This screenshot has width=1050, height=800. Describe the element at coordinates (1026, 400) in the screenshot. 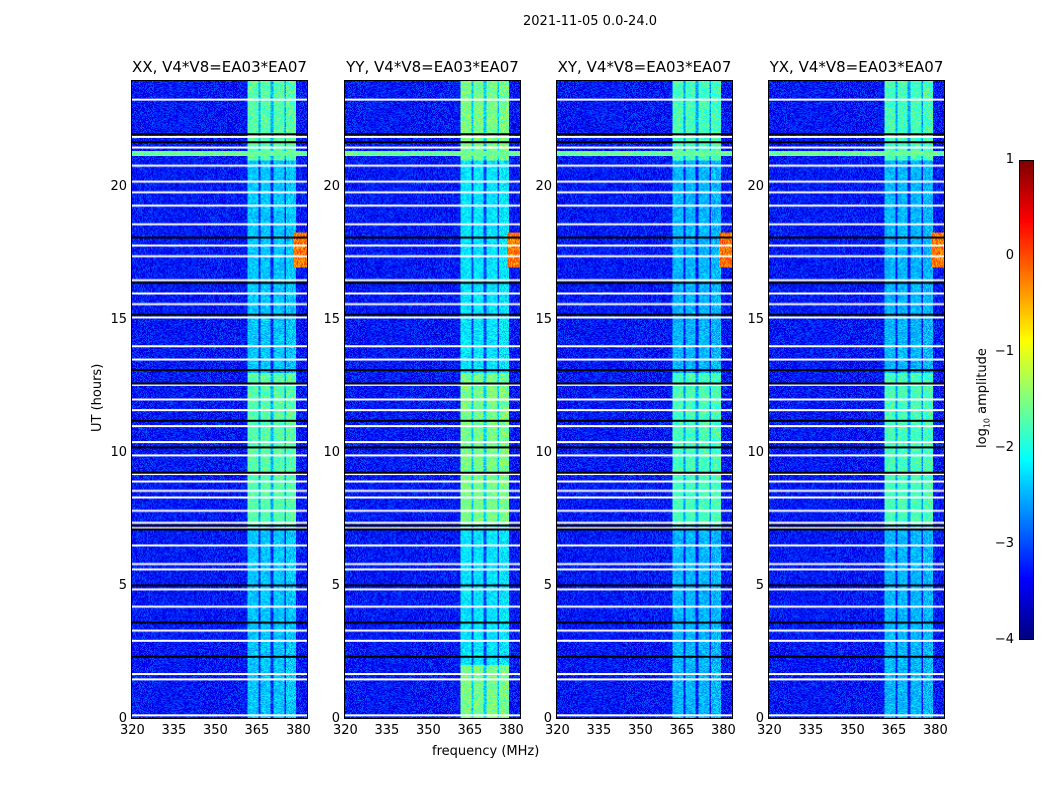

I see `colorbar` at that location.